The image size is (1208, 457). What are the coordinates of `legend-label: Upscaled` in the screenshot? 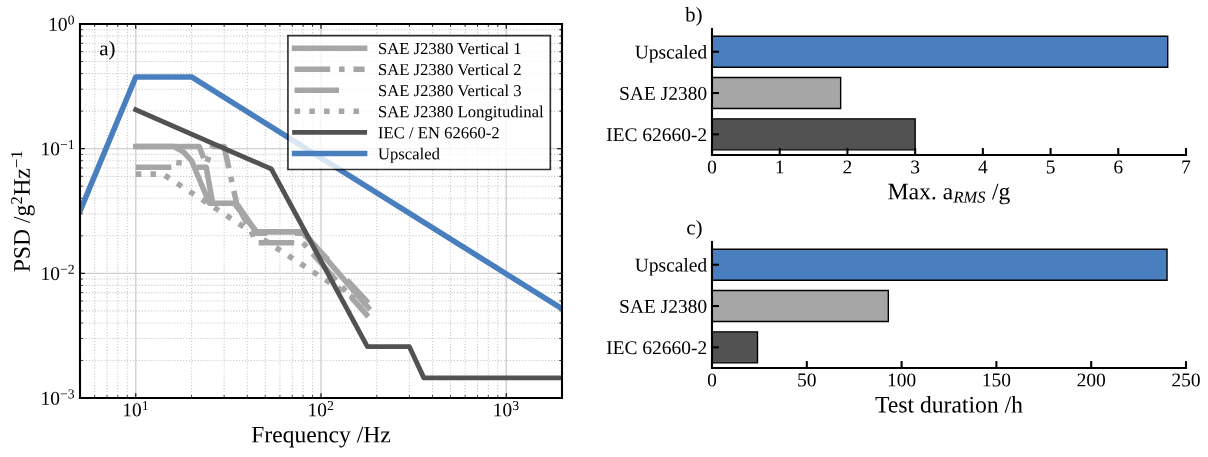 It's located at (409, 155).